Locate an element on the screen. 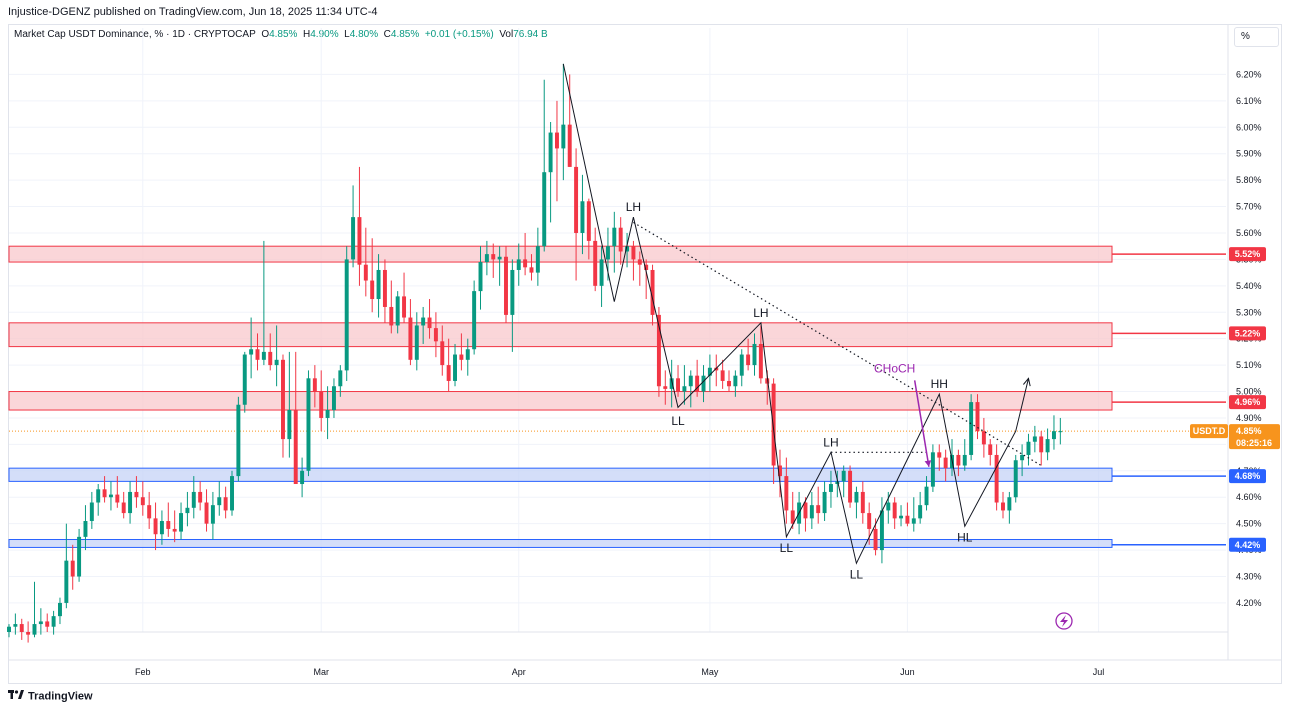  y-tick-label: 5.00% is located at coordinates (1249, 392).